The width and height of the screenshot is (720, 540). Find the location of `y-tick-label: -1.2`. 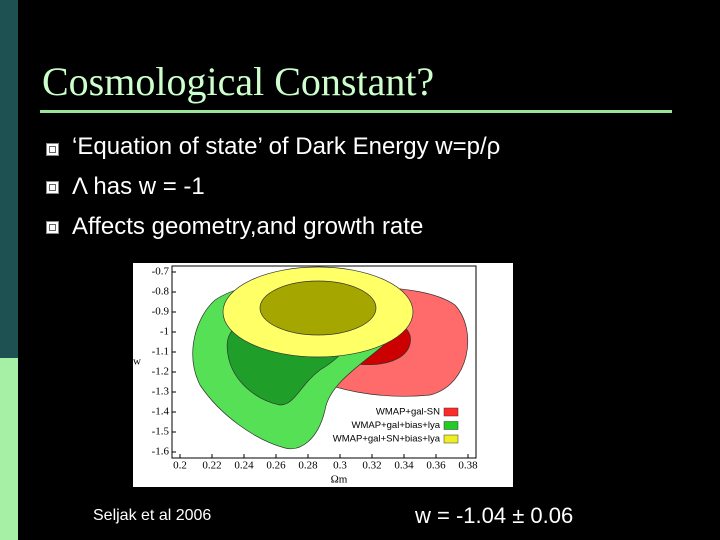

y-tick-label: -1.2 is located at coordinates (160, 372).